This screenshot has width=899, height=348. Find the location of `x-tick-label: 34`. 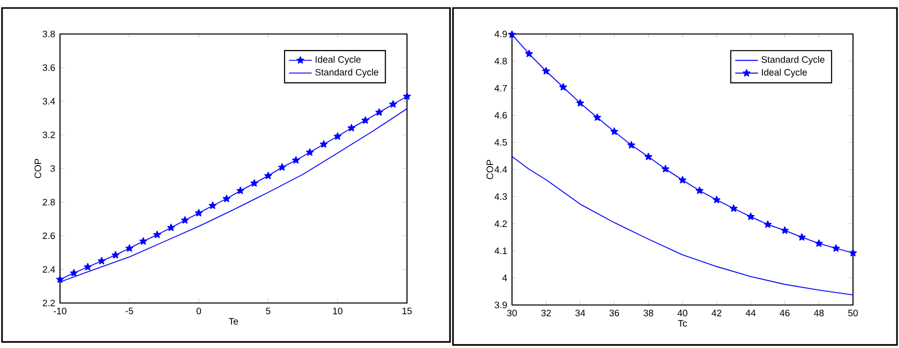

x-tick-label: 34 is located at coordinates (580, 313).